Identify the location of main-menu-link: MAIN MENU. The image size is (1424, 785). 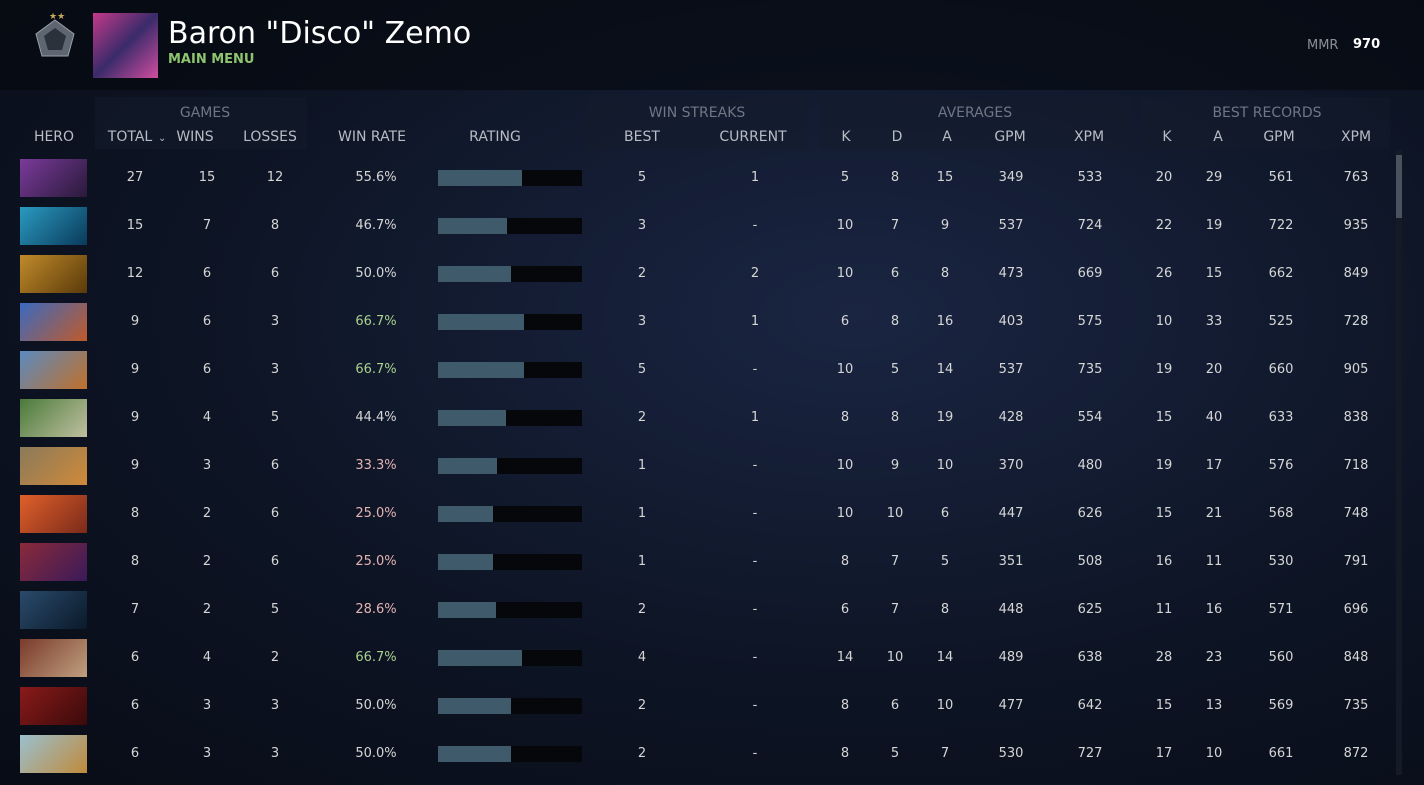
(211, 59).